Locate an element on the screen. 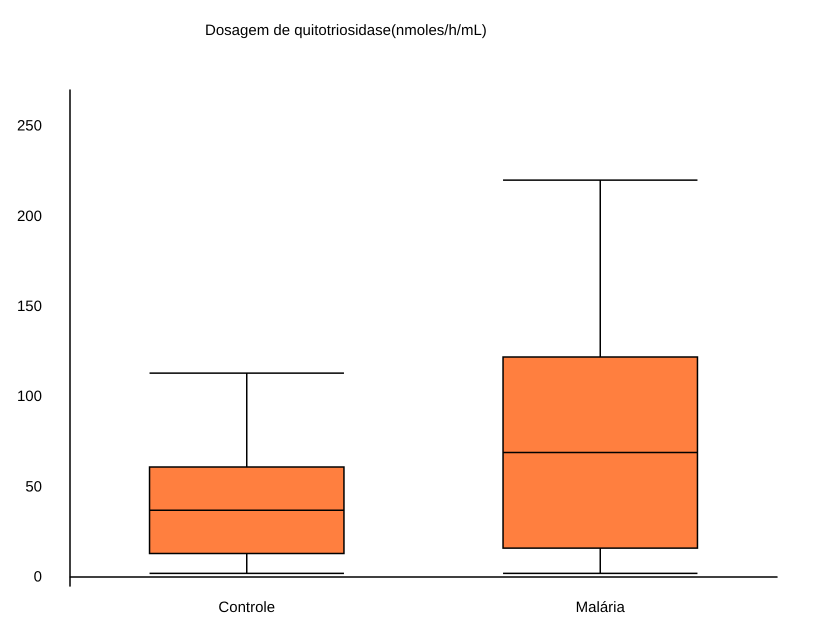 This screenshot has height=631, width=817. x-tick-label: Controle is located at coordinates (247, 607).